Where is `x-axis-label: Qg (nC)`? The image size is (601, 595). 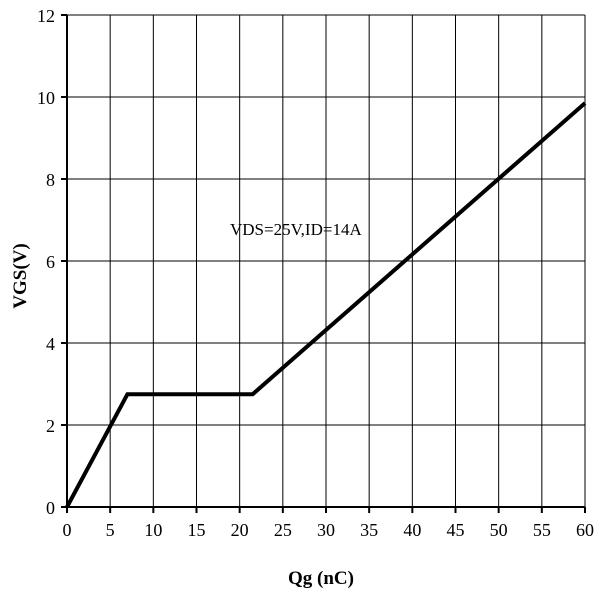
x-axis-label: Qg (nC) is located at coordinates (321, 578).